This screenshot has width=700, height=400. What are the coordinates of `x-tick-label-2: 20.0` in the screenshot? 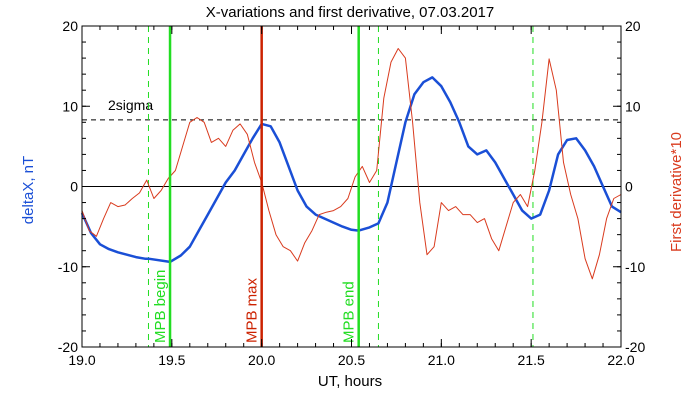 It's located at (261, 360).